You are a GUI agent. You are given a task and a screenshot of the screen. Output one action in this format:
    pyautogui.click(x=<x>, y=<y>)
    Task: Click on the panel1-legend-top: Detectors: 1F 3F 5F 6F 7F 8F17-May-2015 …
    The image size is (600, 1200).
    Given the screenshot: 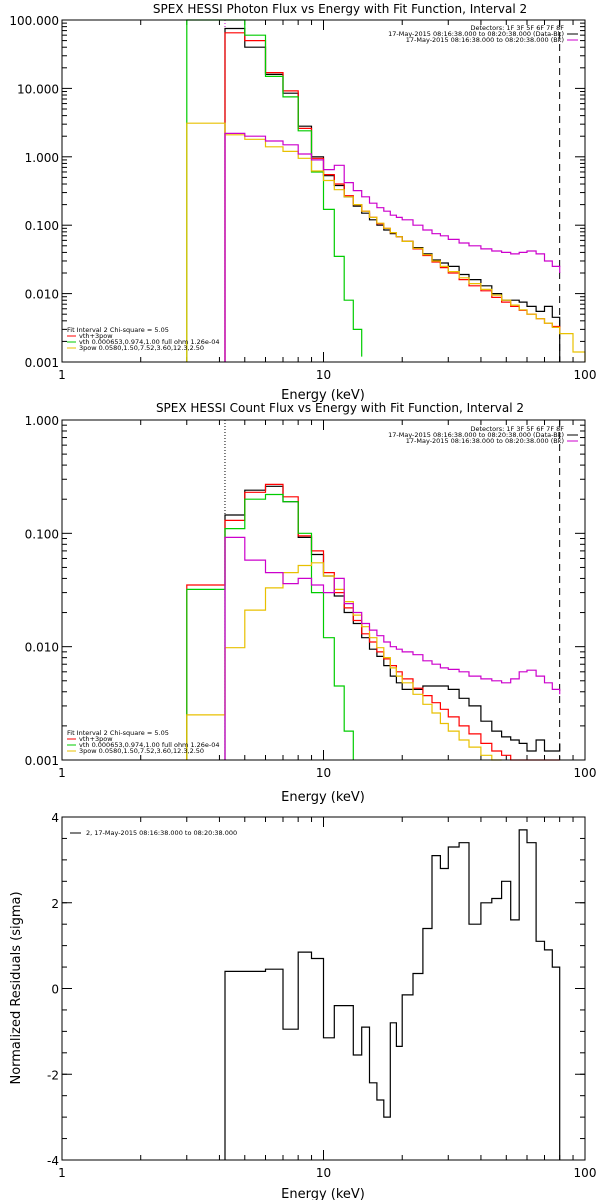 What is the action you would take?
    pyautogui.click(x=483, y=34)
    